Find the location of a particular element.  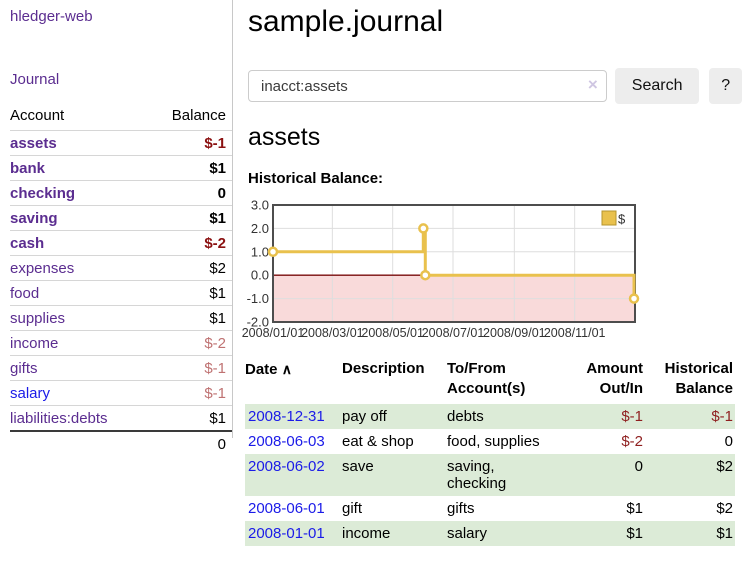

account-row: income $-2 is located at coordinates (121, 343).